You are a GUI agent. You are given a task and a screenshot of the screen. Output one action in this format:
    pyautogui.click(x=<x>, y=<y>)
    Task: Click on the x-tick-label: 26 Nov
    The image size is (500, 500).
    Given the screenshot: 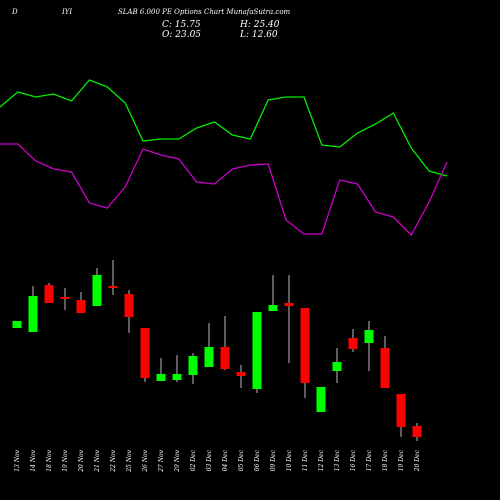 What is the action you would take?
    pyautogui.click(x=145, y=460)
    